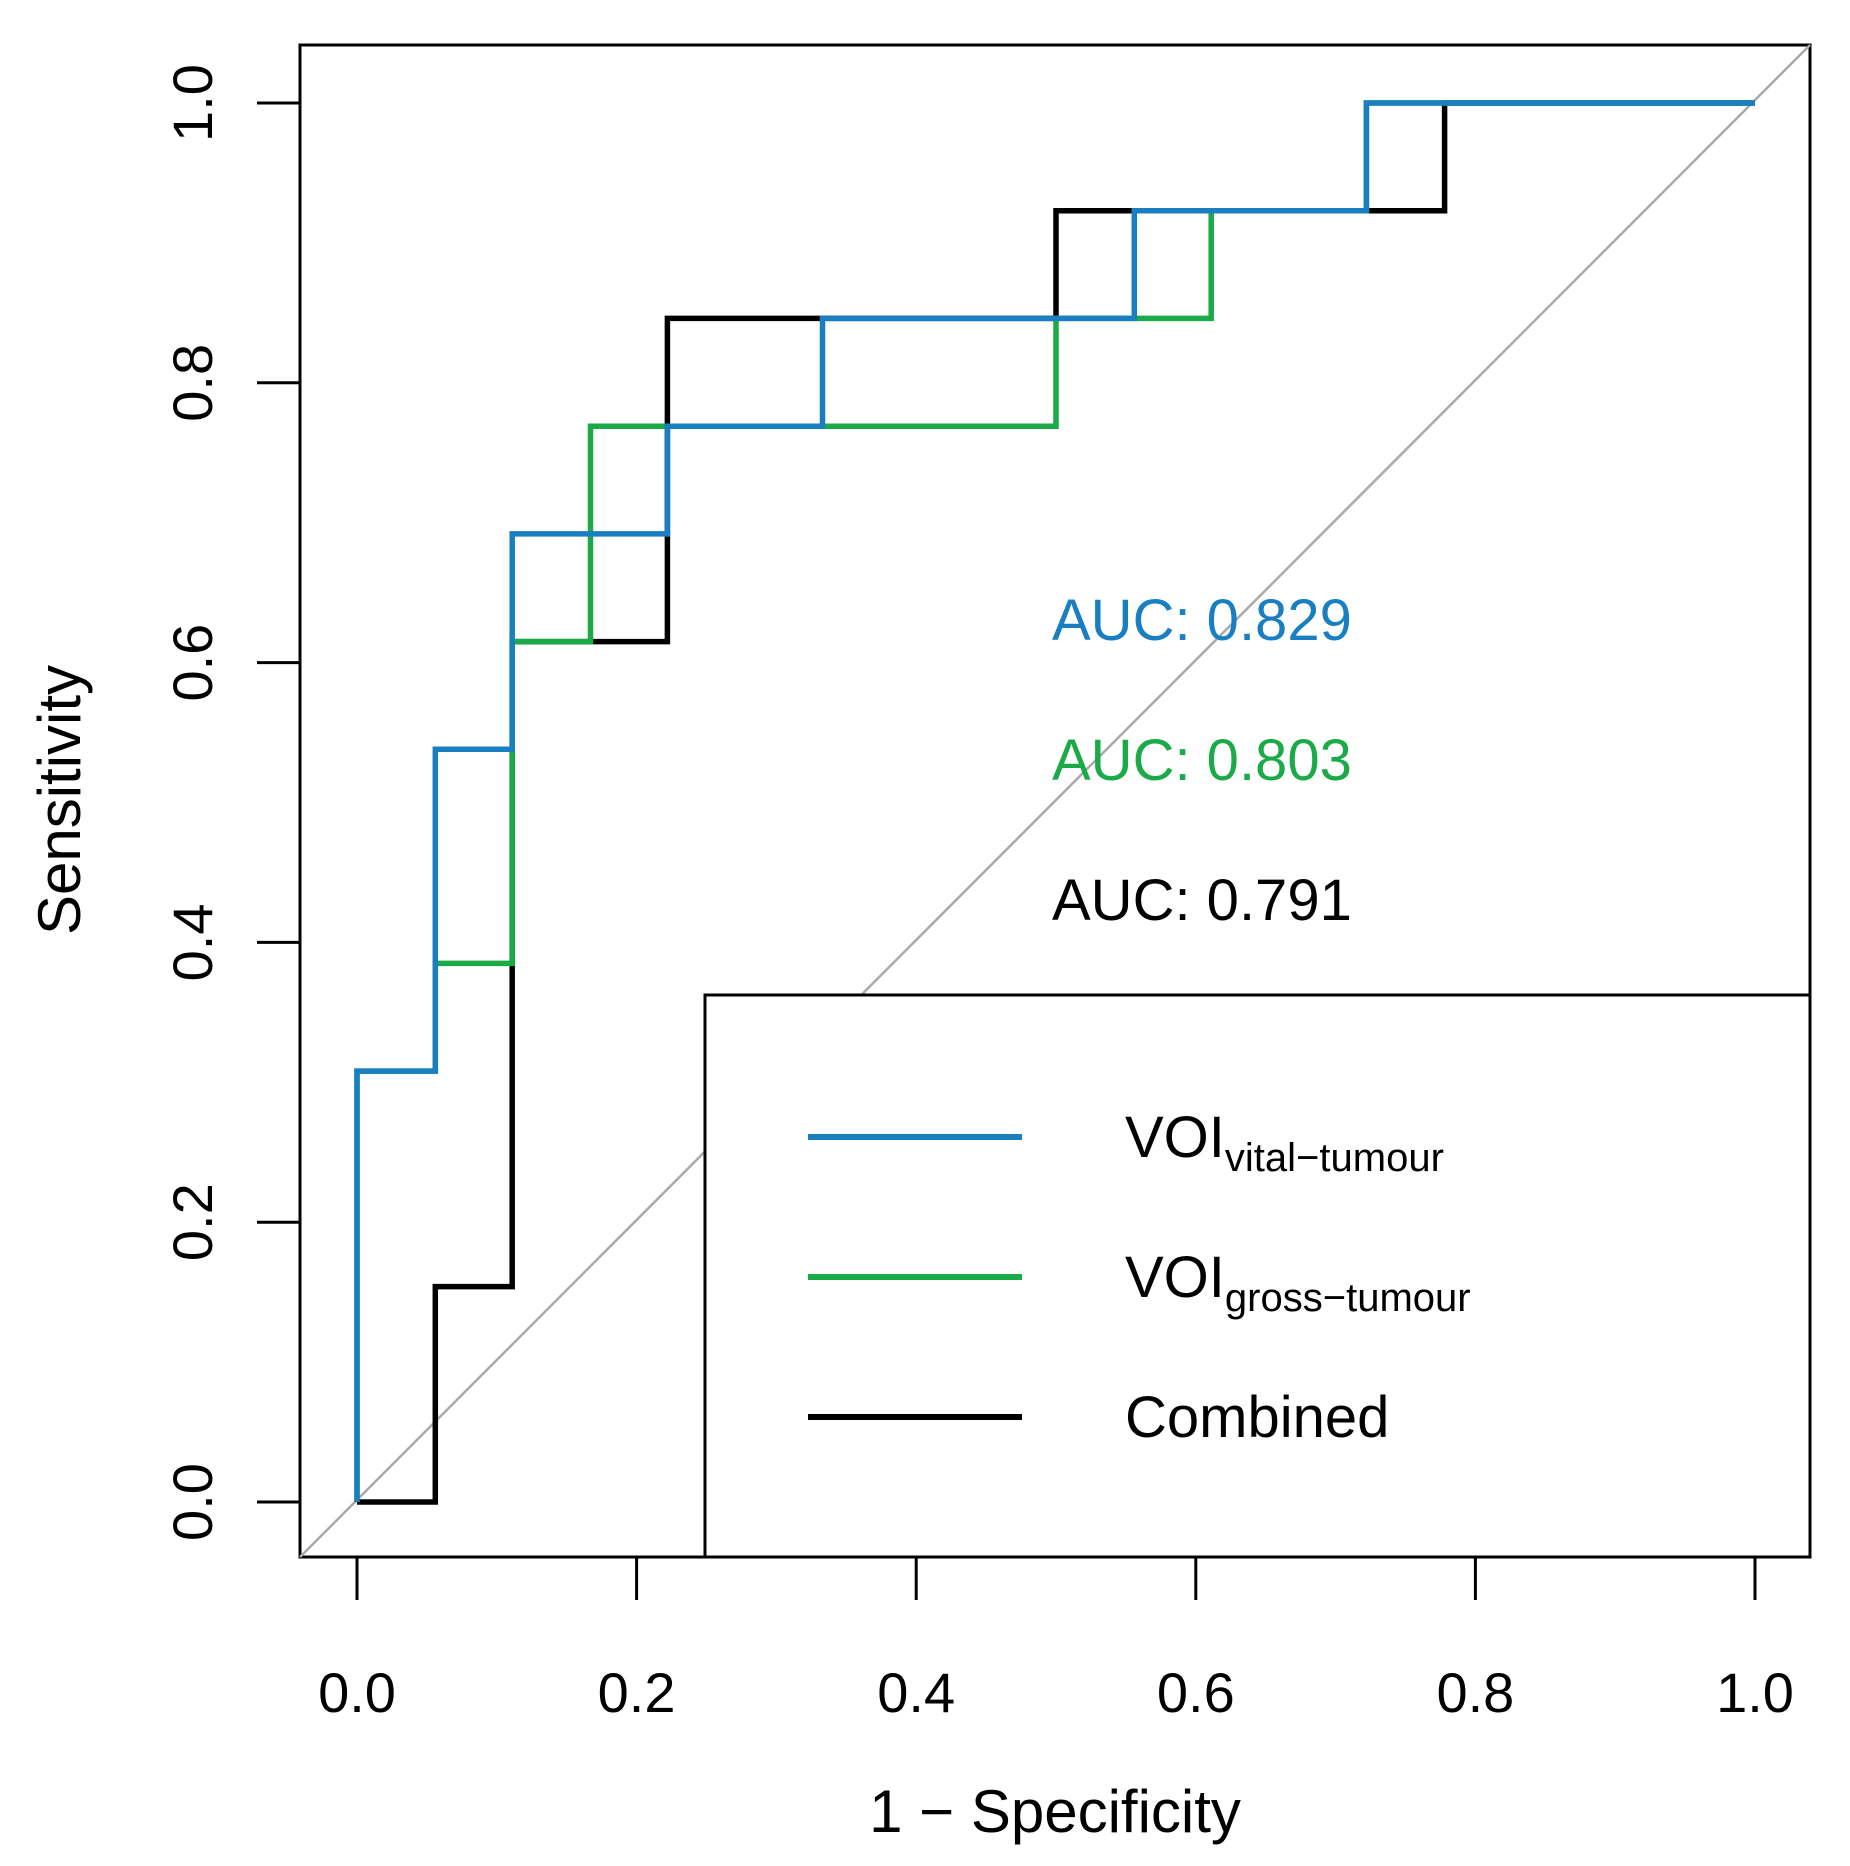 Image resolution: width=1850 pixels, height=1866 pixels. What do you see at coordinates (1755, 1692) in the screenshot?
I see `x-tick-label: 1.0` at bounding box center [1755, 1692].